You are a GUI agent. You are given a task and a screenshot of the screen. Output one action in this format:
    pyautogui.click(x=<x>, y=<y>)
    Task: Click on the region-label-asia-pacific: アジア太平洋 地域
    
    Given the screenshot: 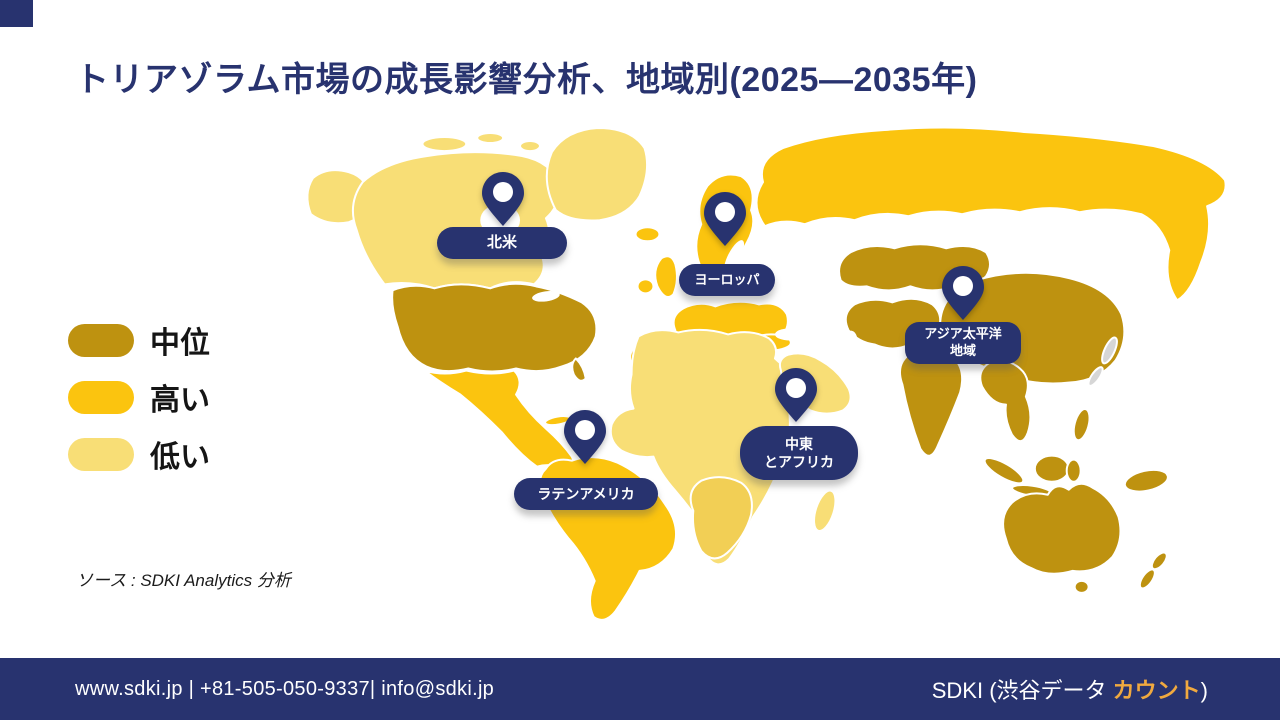 What is the action you would take?
    pyautogui.click(x=963, y=343)
    